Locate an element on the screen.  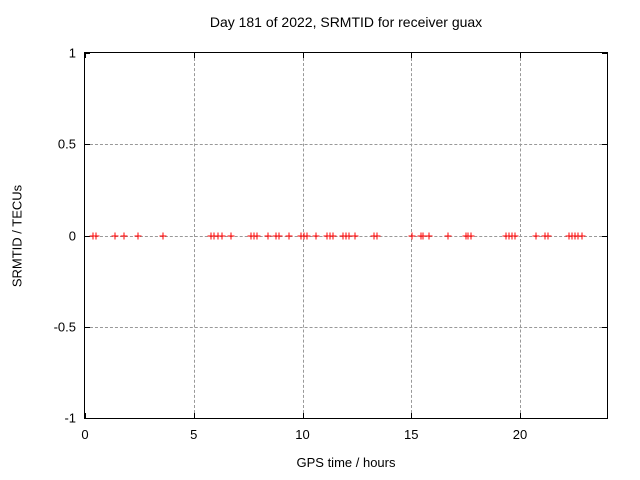
x-tick-label: 20 is located at coordinates (520, 434).